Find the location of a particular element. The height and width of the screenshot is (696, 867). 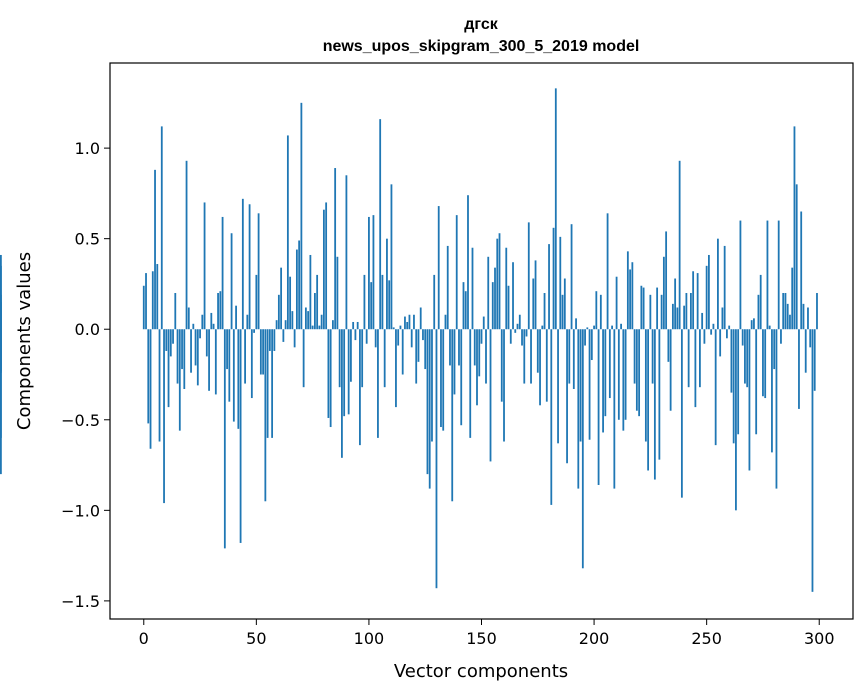

y-axis-ticks: −1.5 −1.0 −0.5 0.0 0.5 1.0 is located at coordinates (85, 375).